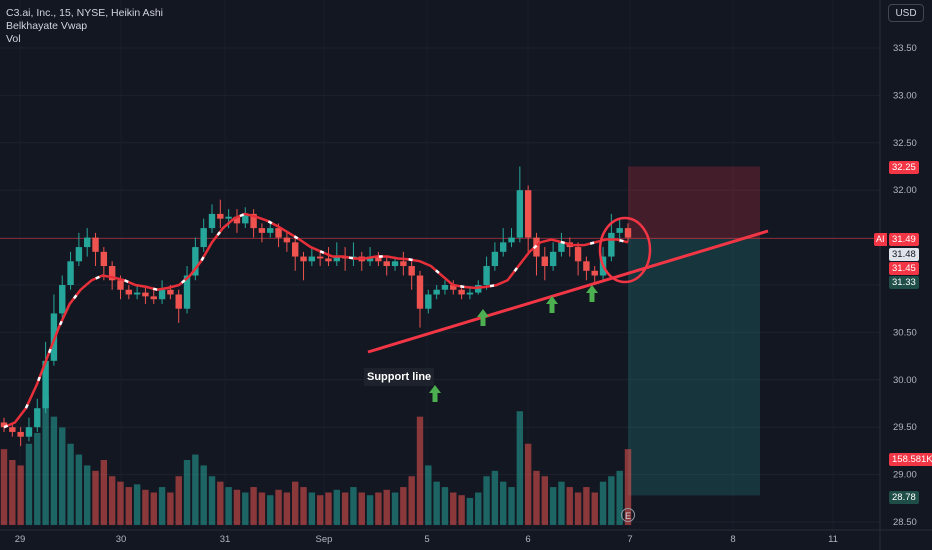 The image size is (932, 550). I want to click on y-tick-label: 29.50, so click(905, 427).